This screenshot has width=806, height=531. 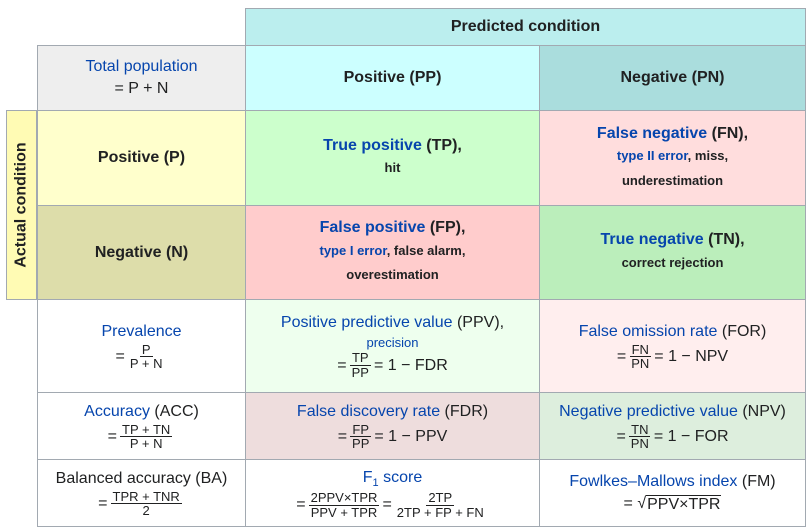 I want to click on npv-formula: = TN PN = 1 − FOR, so click(x=672, y=436).